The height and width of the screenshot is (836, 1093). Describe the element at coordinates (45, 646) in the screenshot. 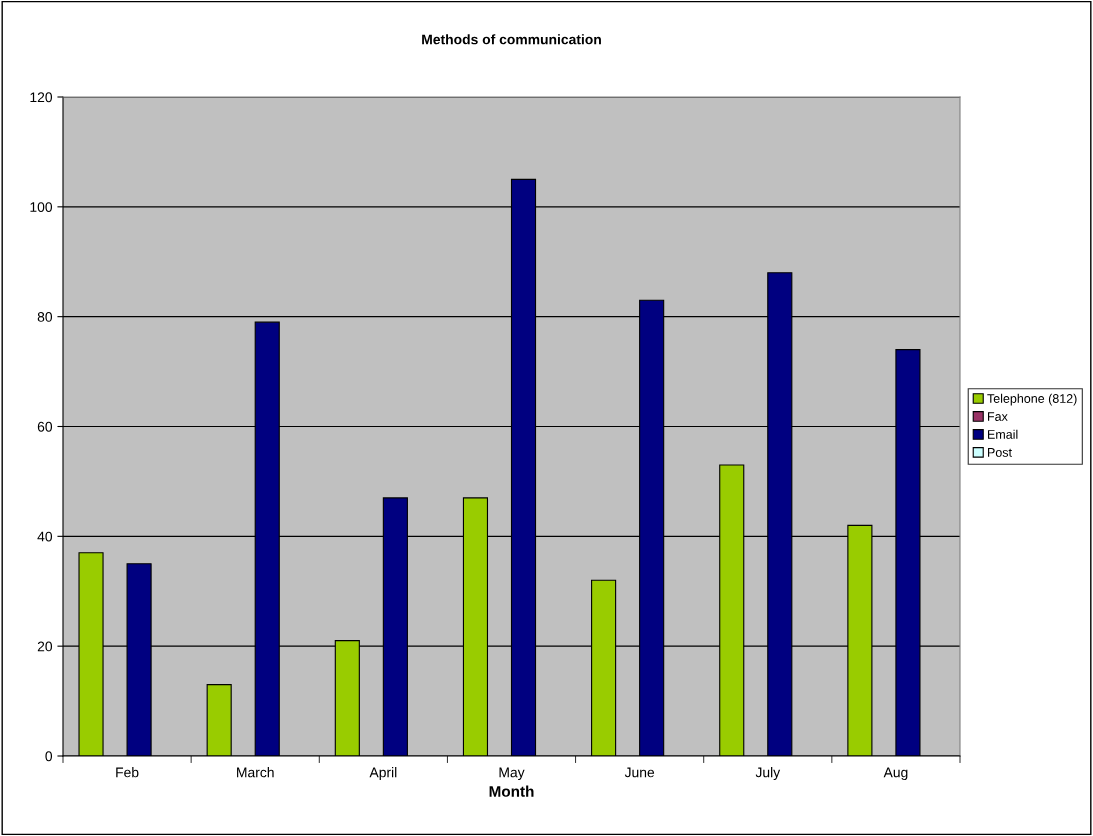

I see `y-tick-label: 20` at that location.